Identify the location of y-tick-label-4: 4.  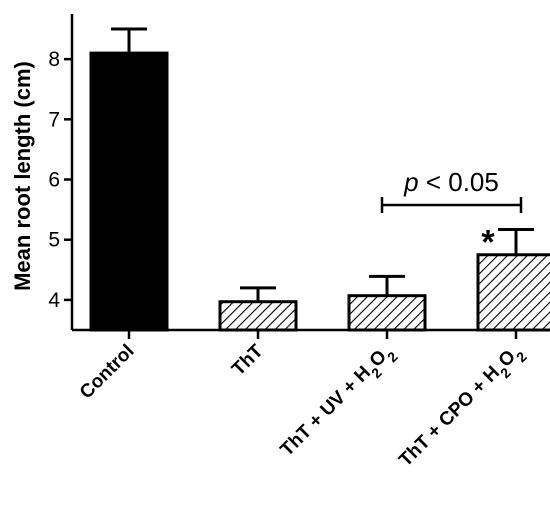
(54, 300).